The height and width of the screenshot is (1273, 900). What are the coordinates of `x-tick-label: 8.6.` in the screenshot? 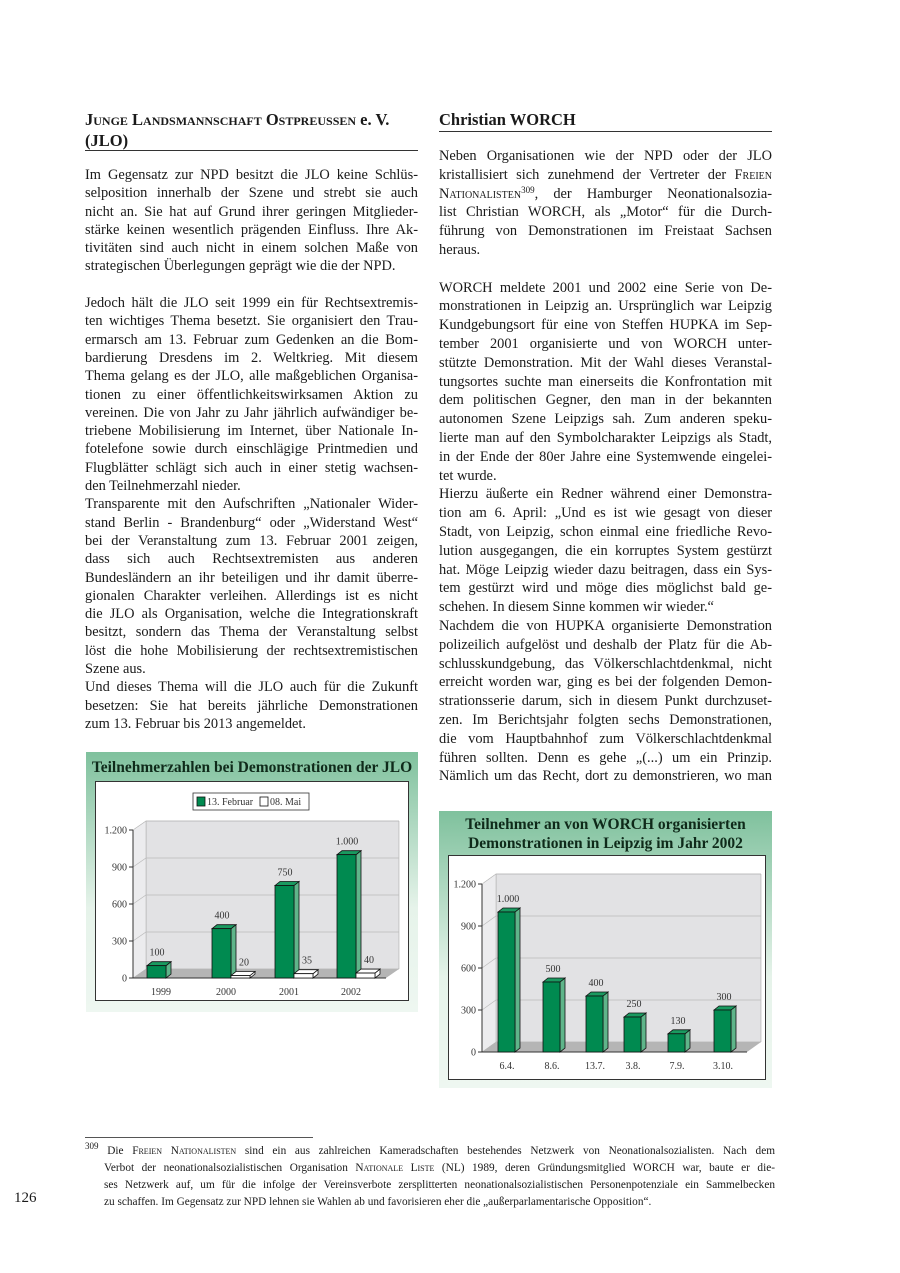 It's located at (552, 1066).